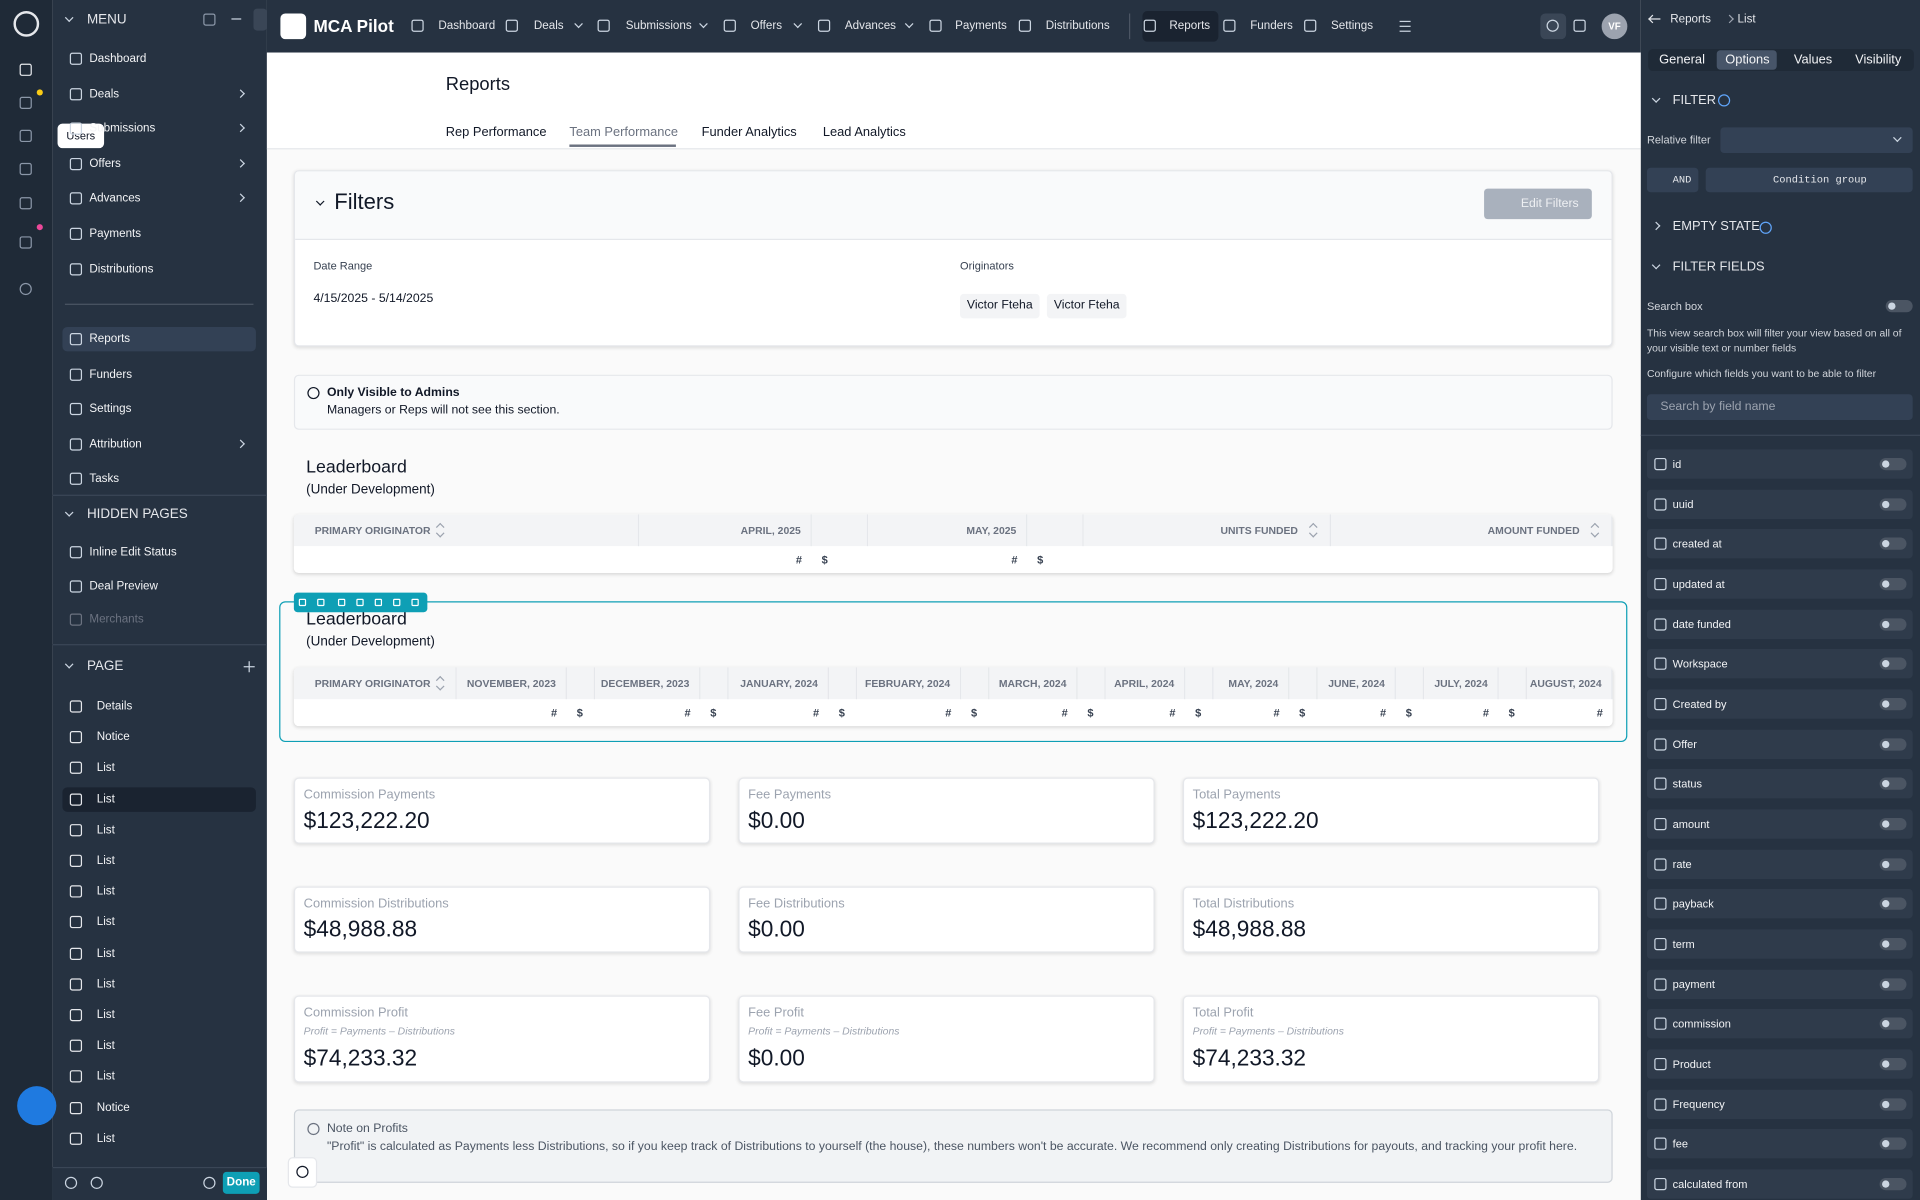  What do you see at coordinates (776, 819) in the screenshot?
I see `stat-value: $0.00` at bounding box center [776, 819].